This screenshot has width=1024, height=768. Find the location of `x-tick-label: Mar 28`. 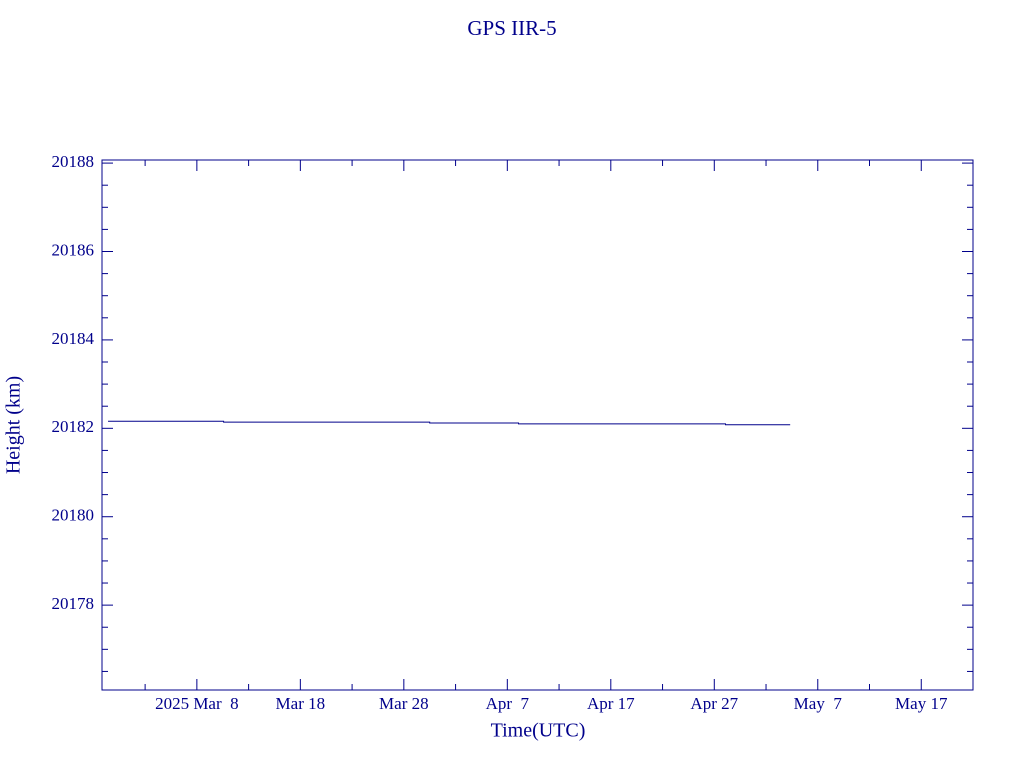

x-tick-label: Mar 28 is located at coordinates (404, 703).